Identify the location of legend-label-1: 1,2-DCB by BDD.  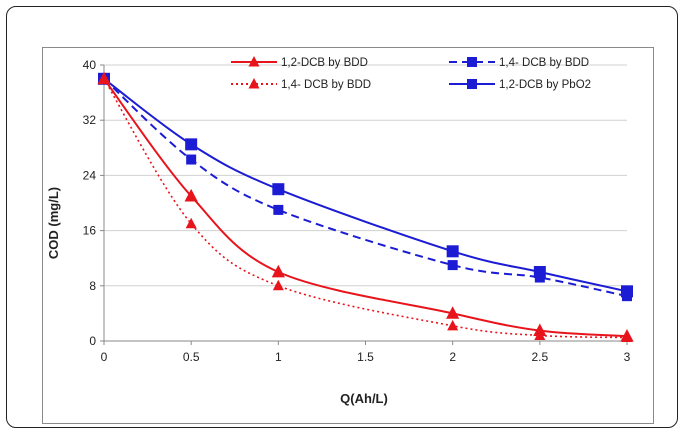
(324, 63).